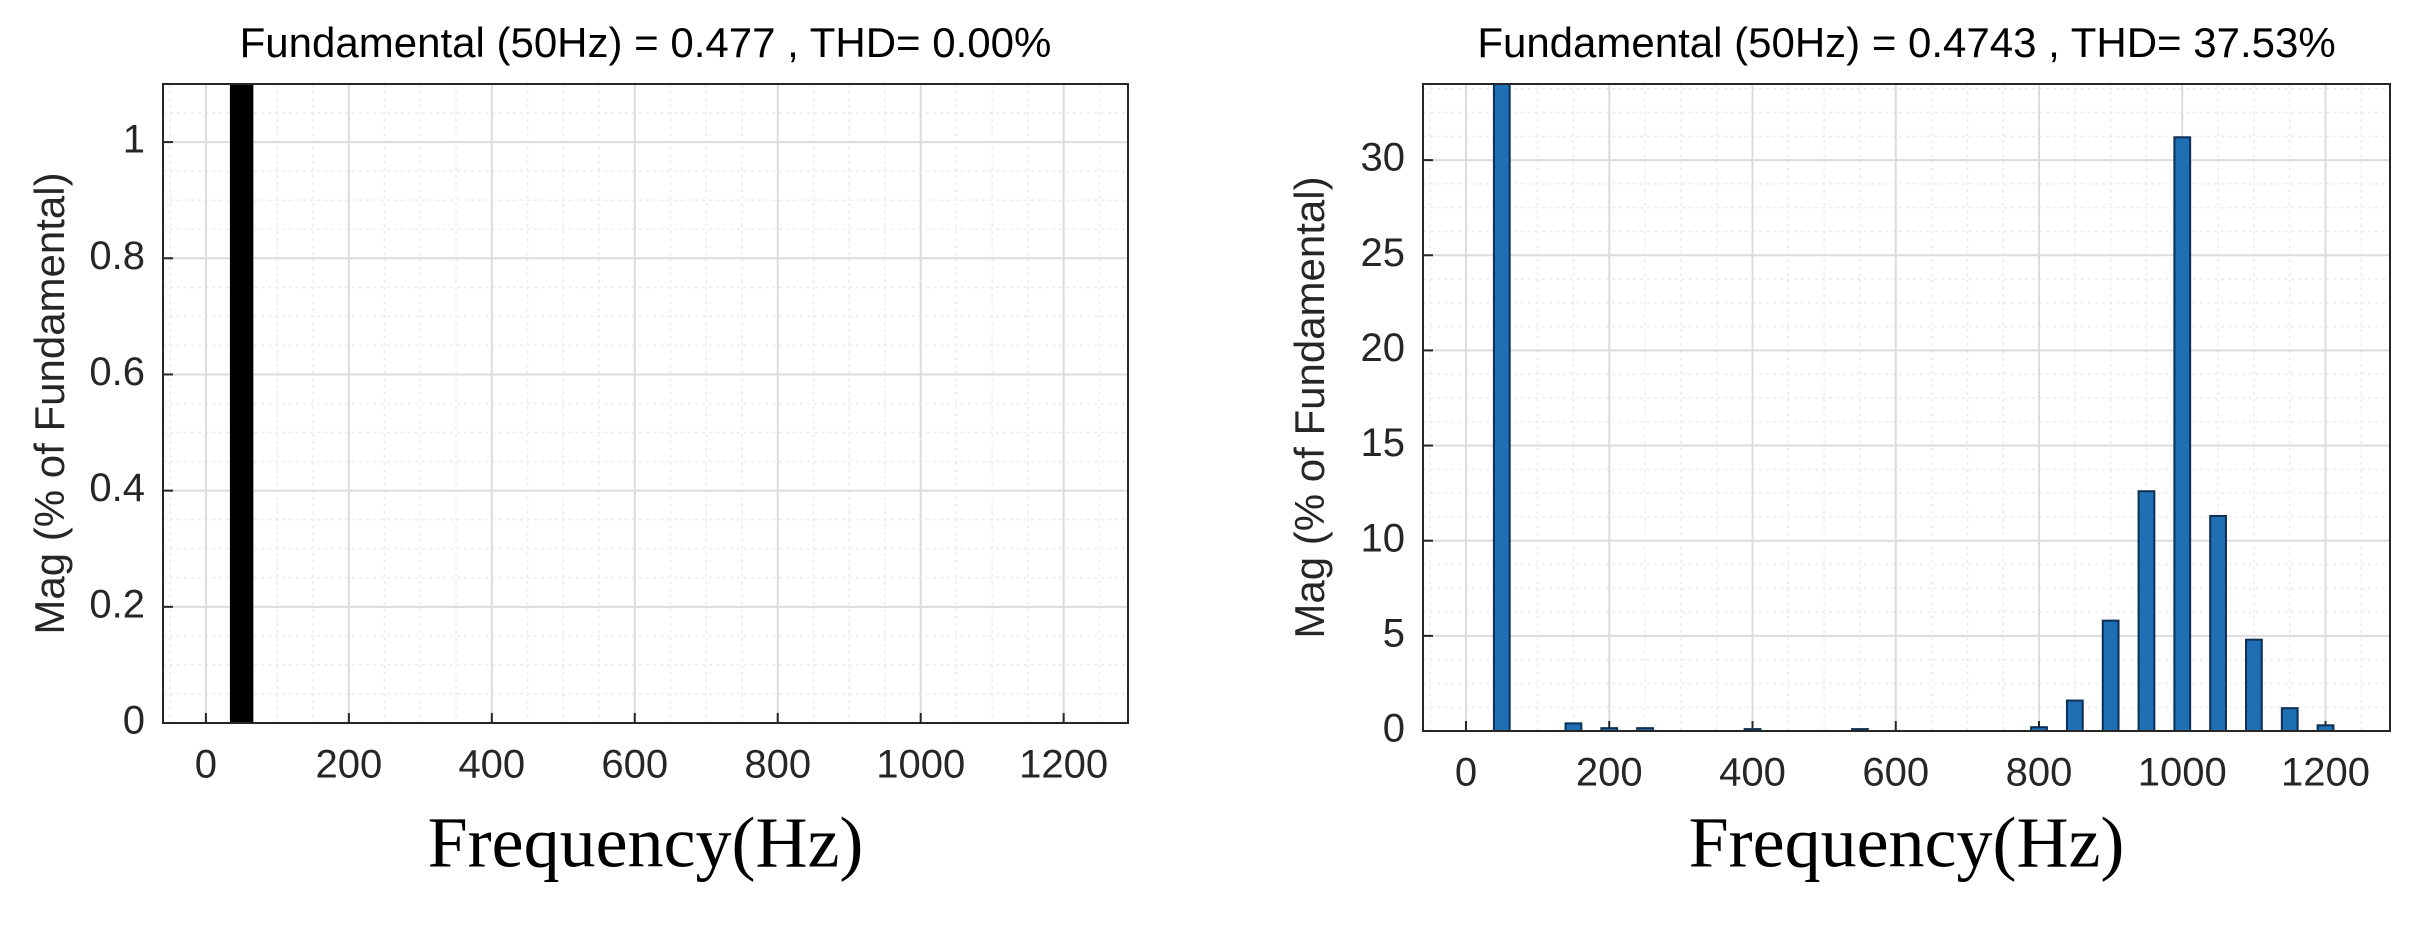  I want to click on bars, so click(241, 403).